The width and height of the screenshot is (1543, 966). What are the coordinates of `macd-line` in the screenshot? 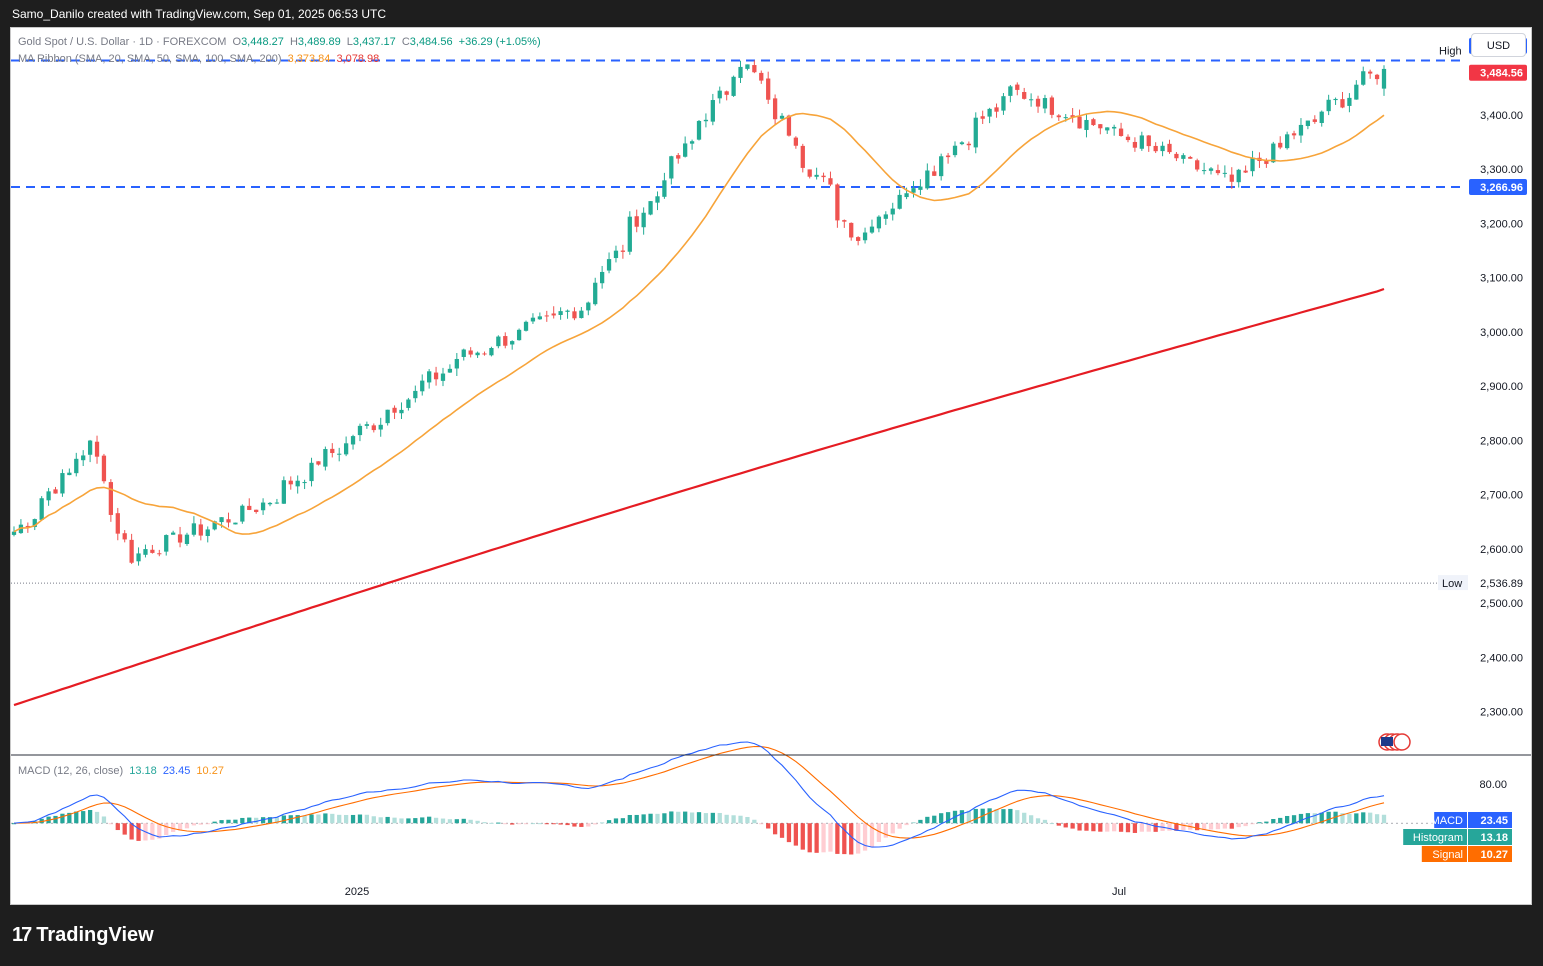 It's located at (699, 794).